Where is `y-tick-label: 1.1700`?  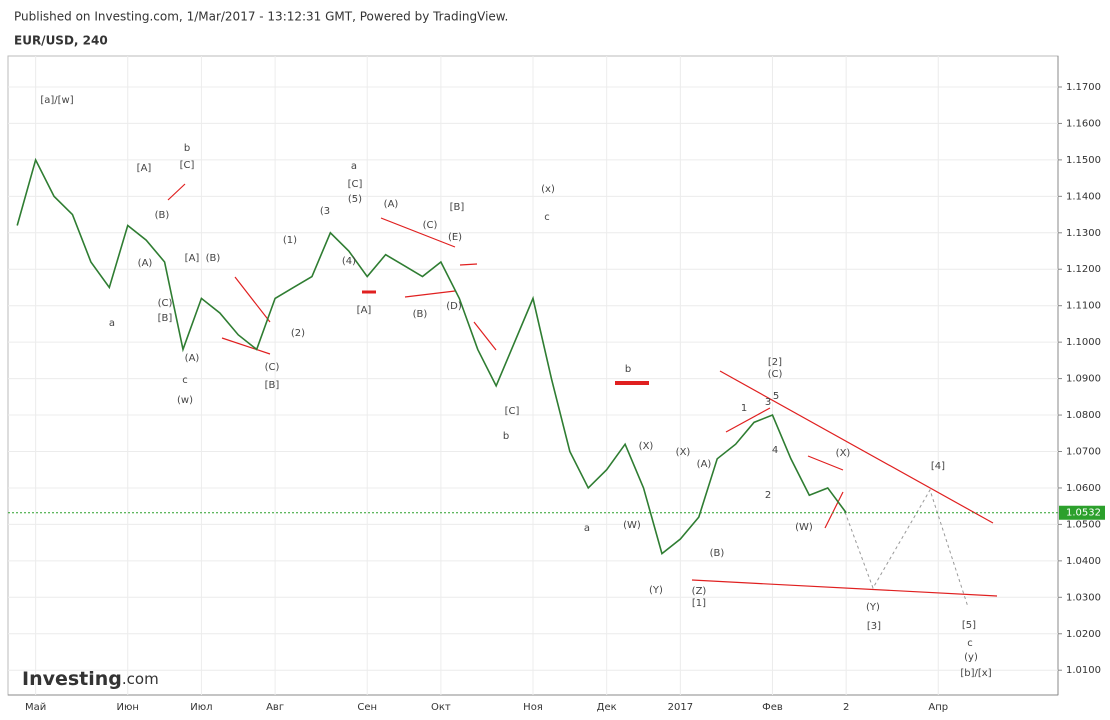
y-tick-label: 1.1700 is located at coordinates (1083, 87).